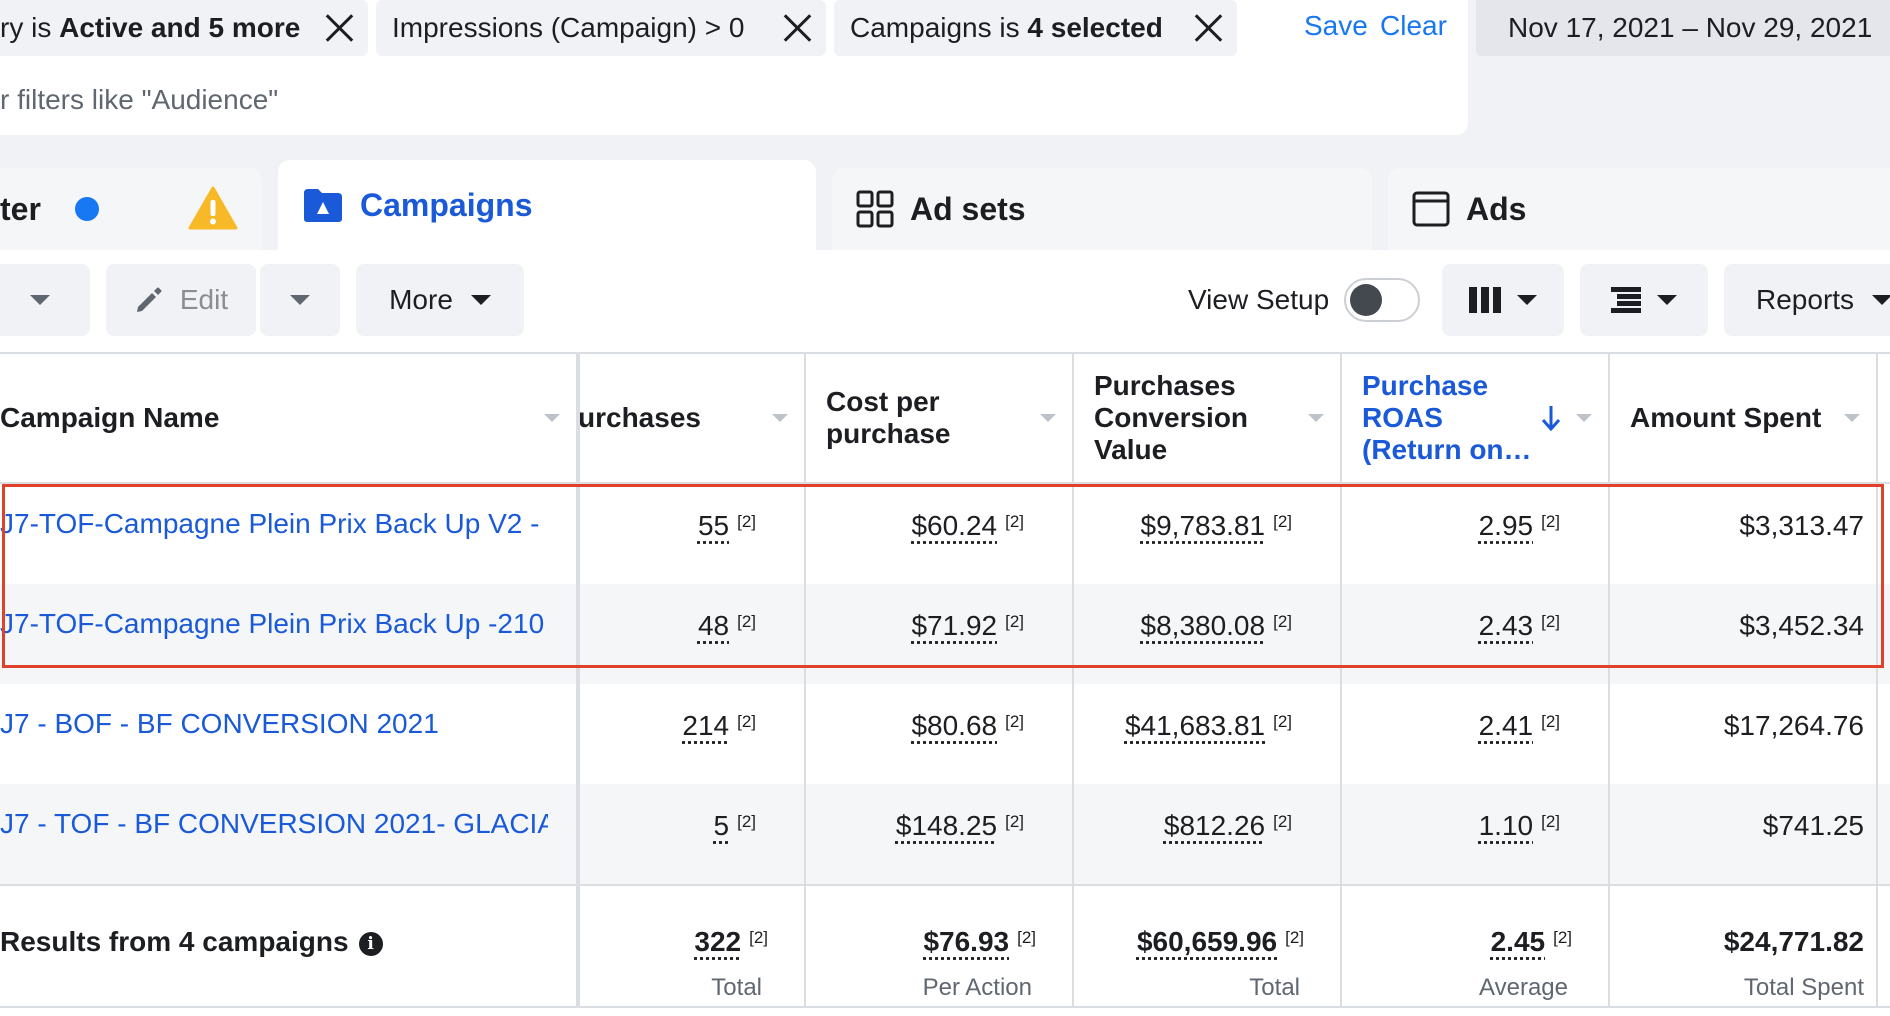  What do you see at coordinates (678, 418) in the screenshot?
I see `column-header-purchases: urchases` at bounding box center [678, 418].